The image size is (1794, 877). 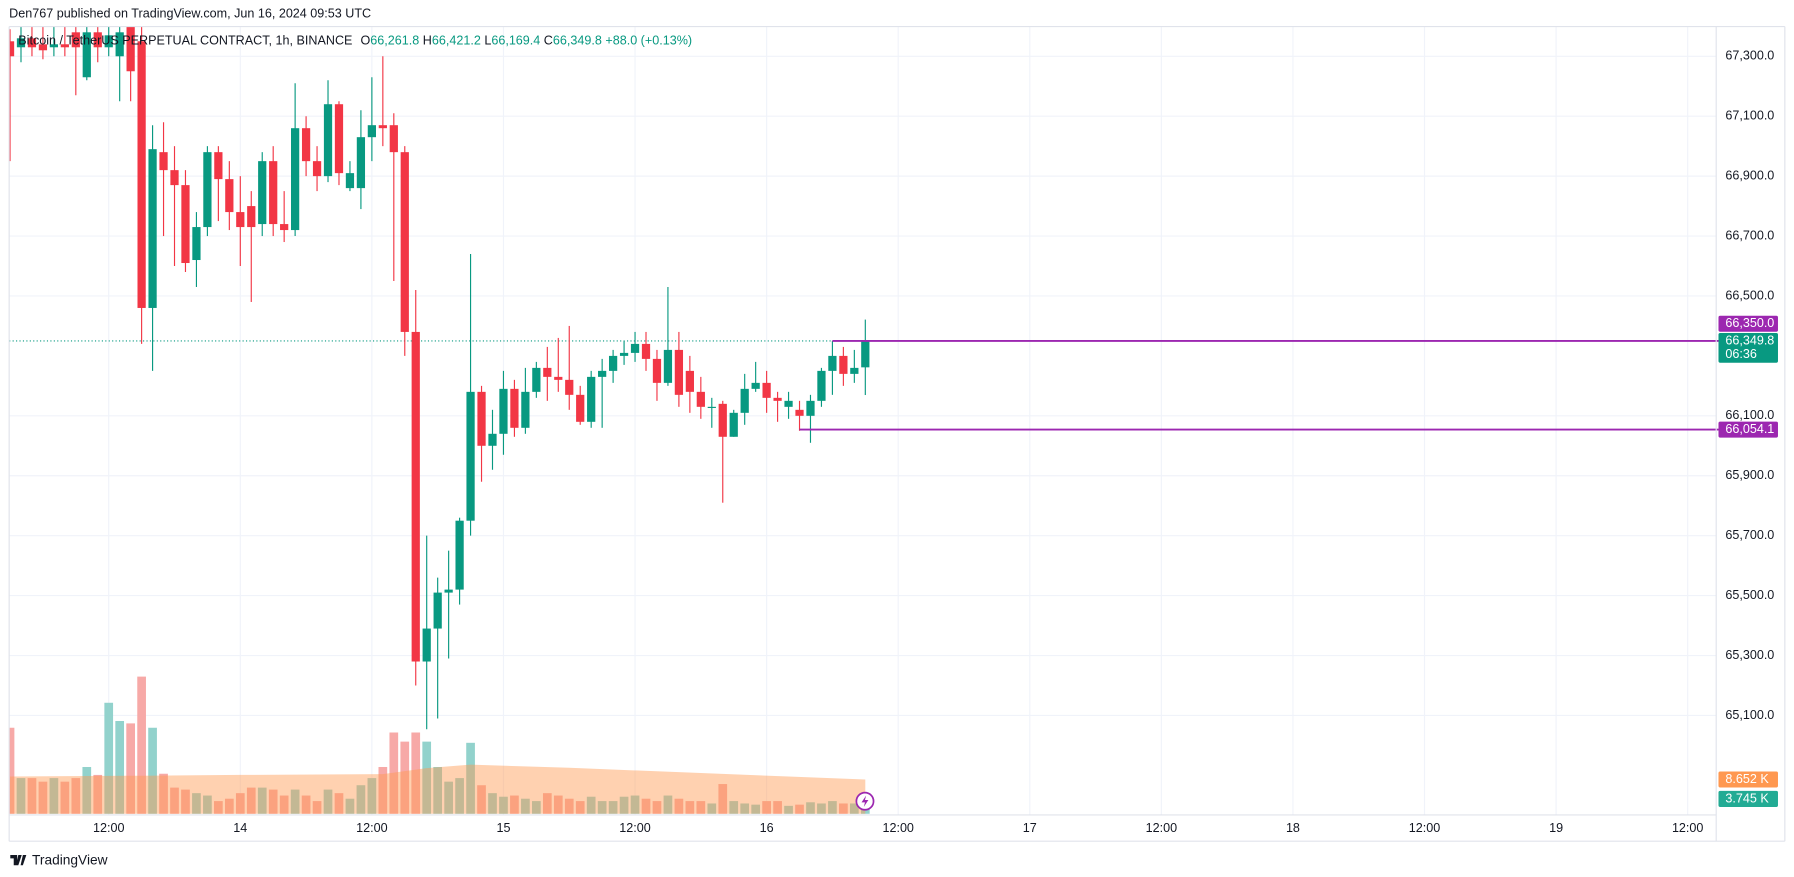 I want to click on y-tick-label: 67,100.0, so click(x=1749, y=116).